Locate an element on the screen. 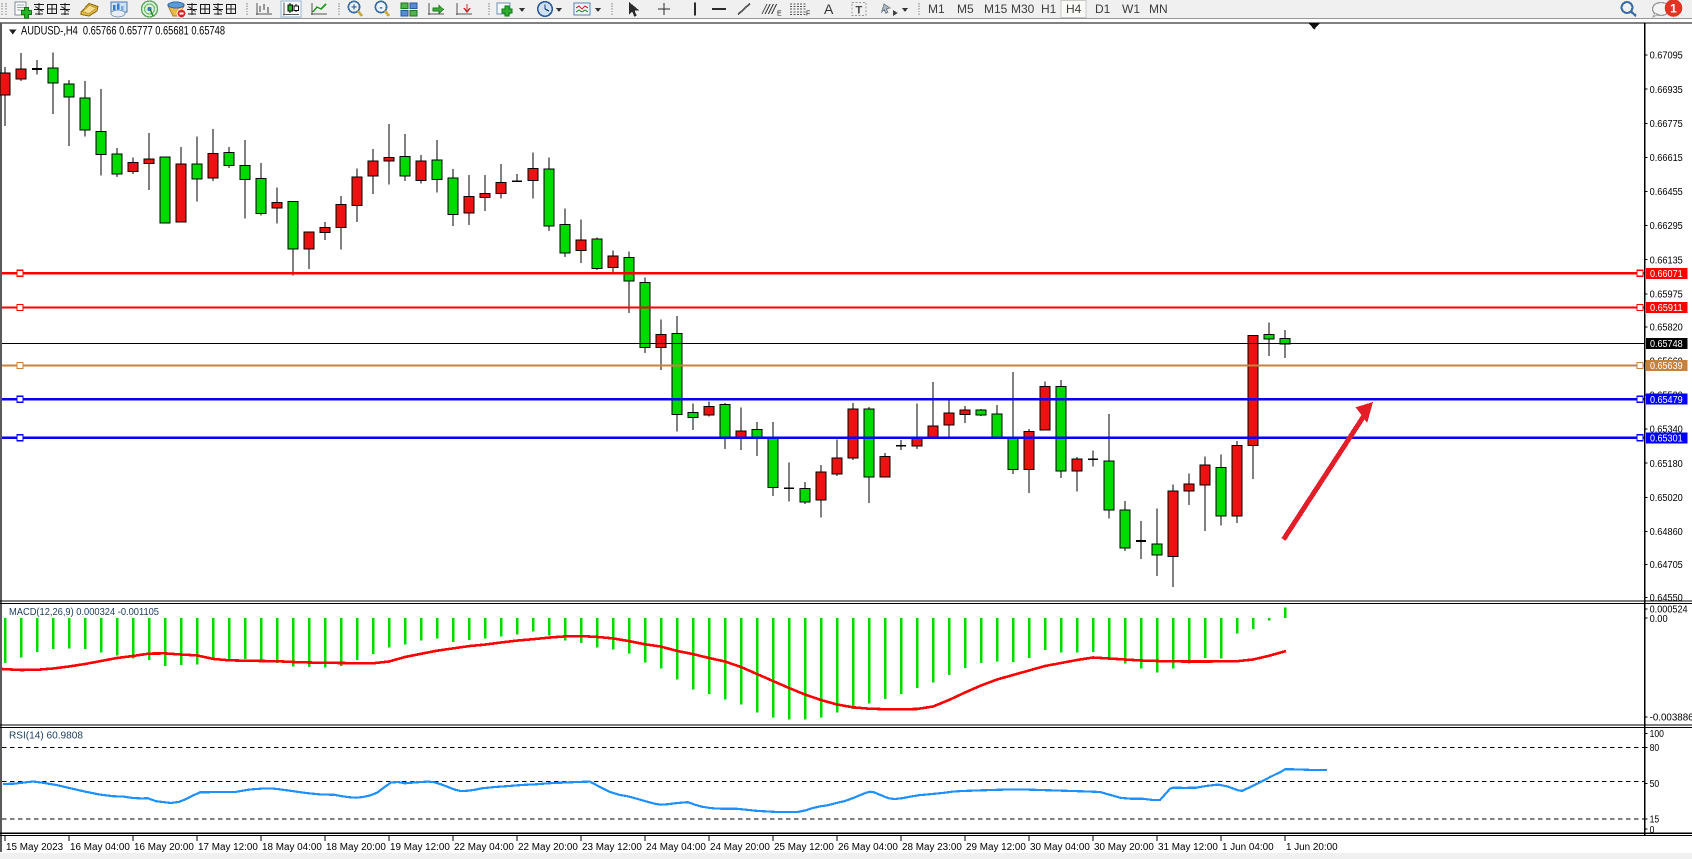 This screenshot has height=859, width=1692. svg-text: 0.66135 is located at coordinates (1667, 260).